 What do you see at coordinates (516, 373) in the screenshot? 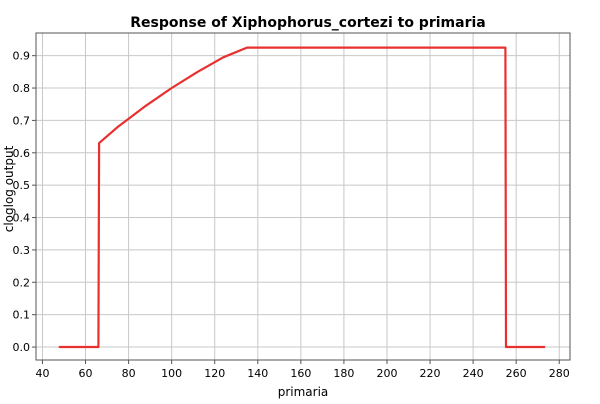
I see `x-tick-label: 260` at bounding box center [516, 373].